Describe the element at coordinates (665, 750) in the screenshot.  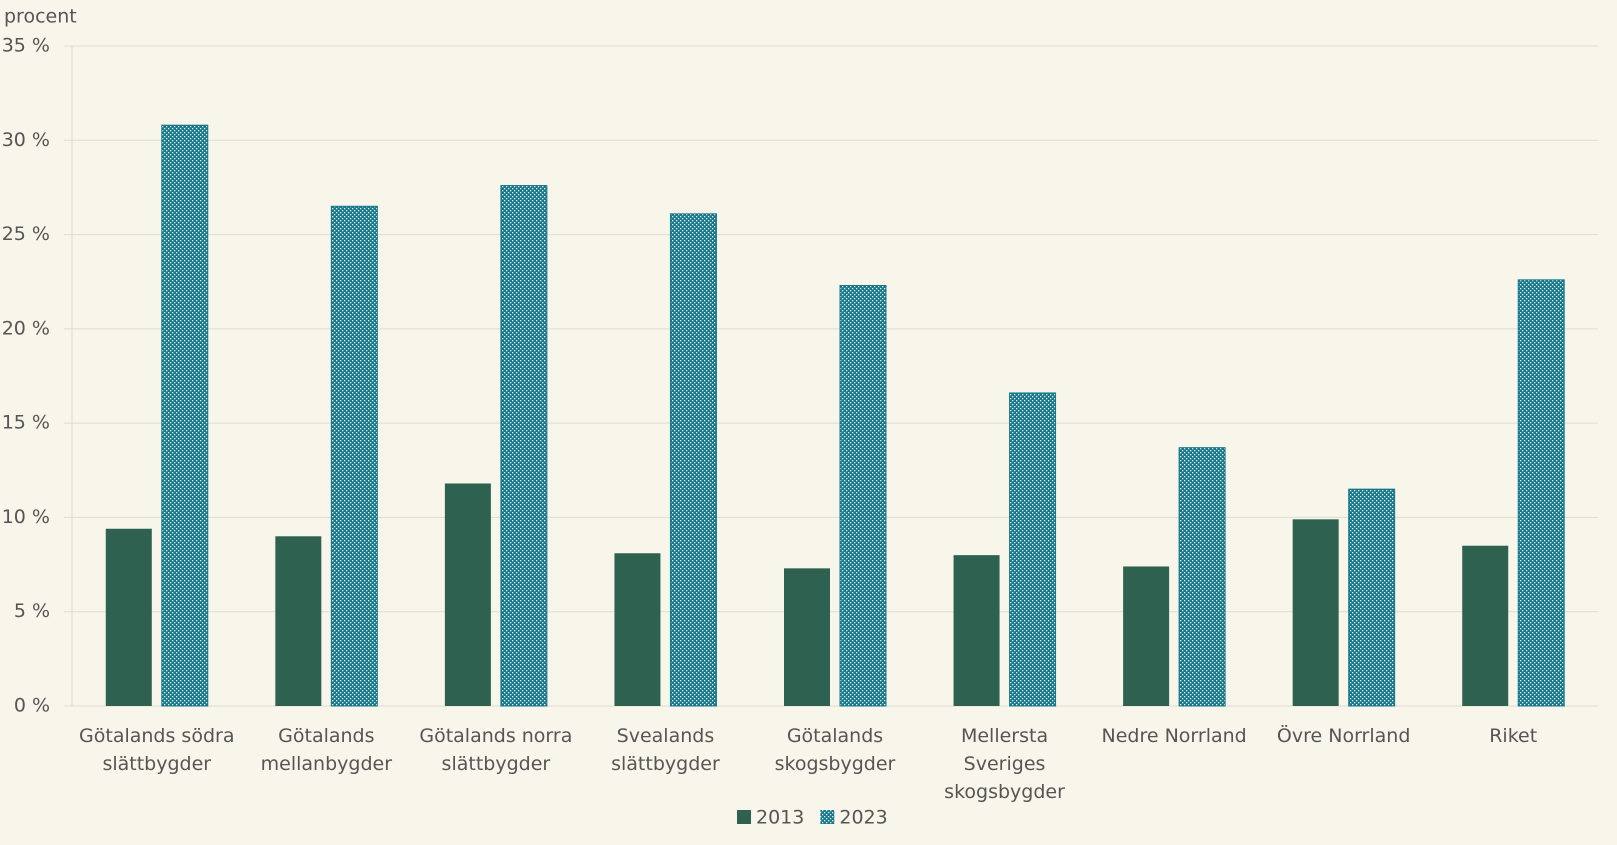
I see `x-tick-label: Svealands slättbygder` at that location.